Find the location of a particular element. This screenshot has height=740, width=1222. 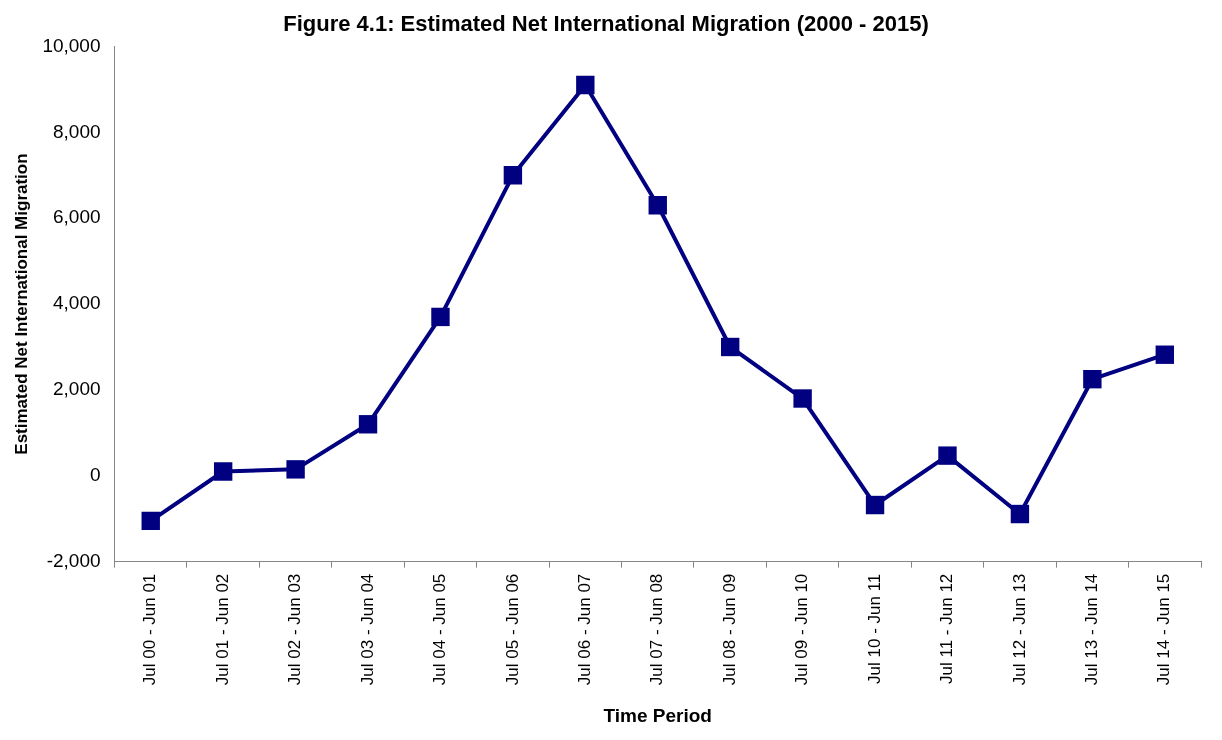

chart-title: Figure 4.1: Estimated Net International Migration (2000 - 2015) is located at coordinates (606, 24).